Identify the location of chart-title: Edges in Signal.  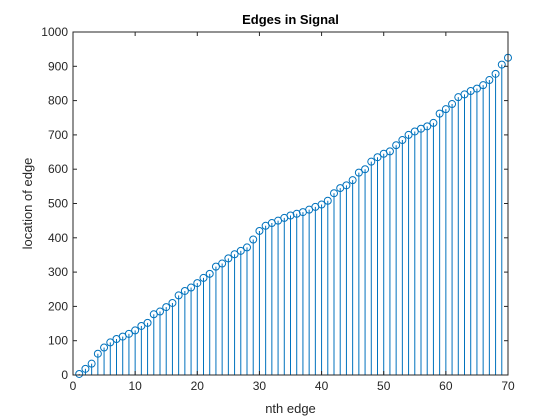
(290, 19).